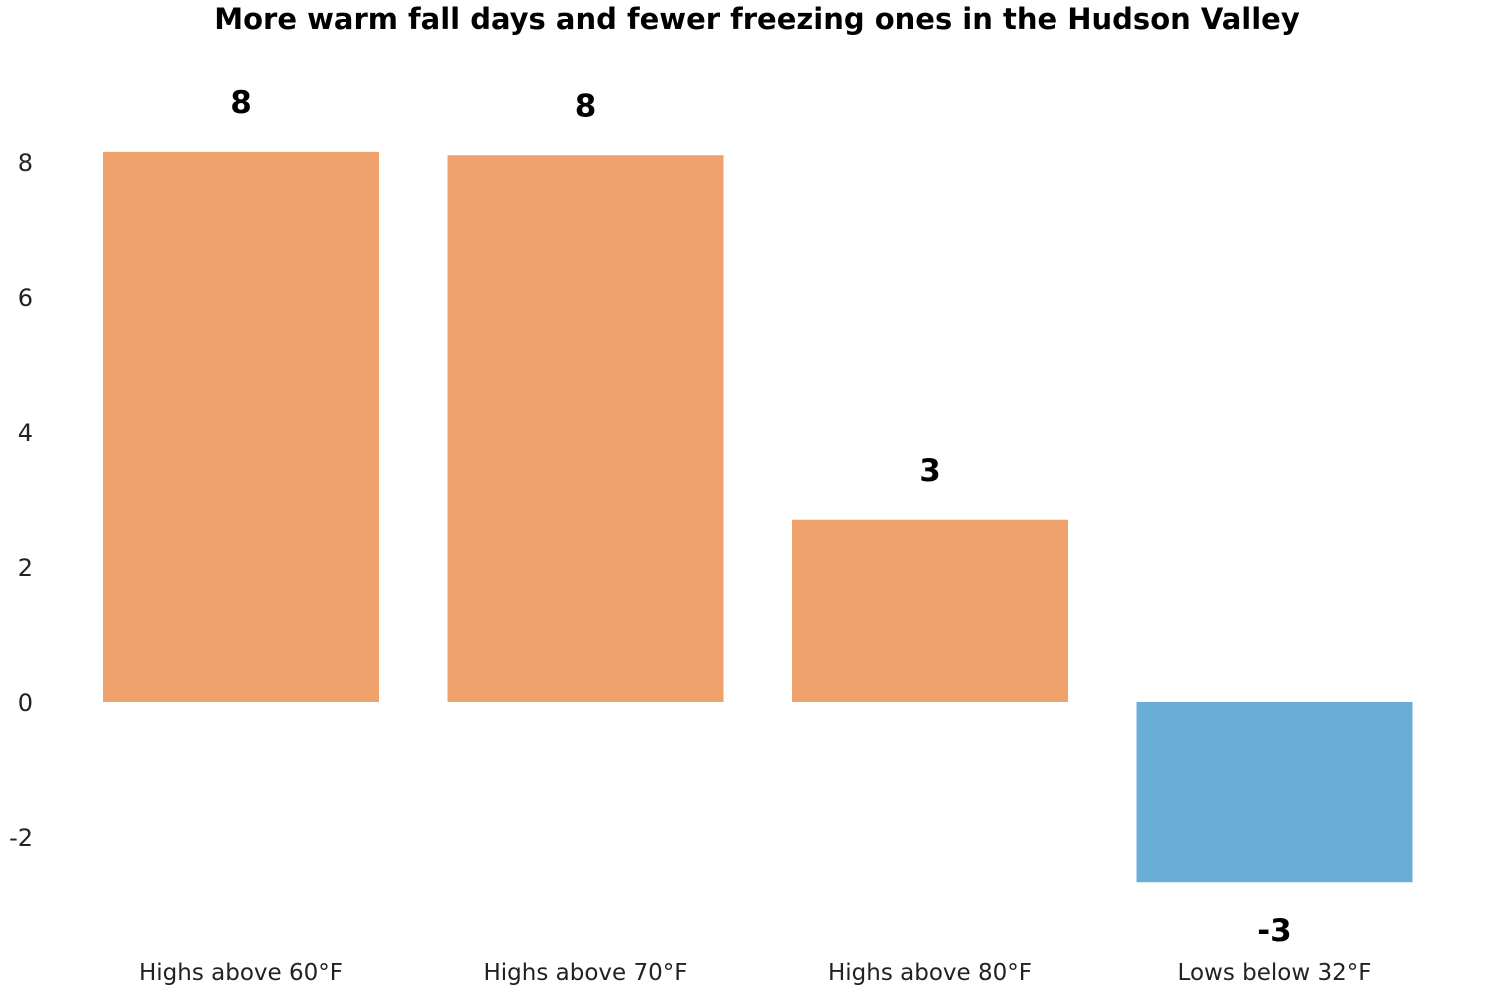  I want to click on y-tick-label: 0, so click(25, 703).